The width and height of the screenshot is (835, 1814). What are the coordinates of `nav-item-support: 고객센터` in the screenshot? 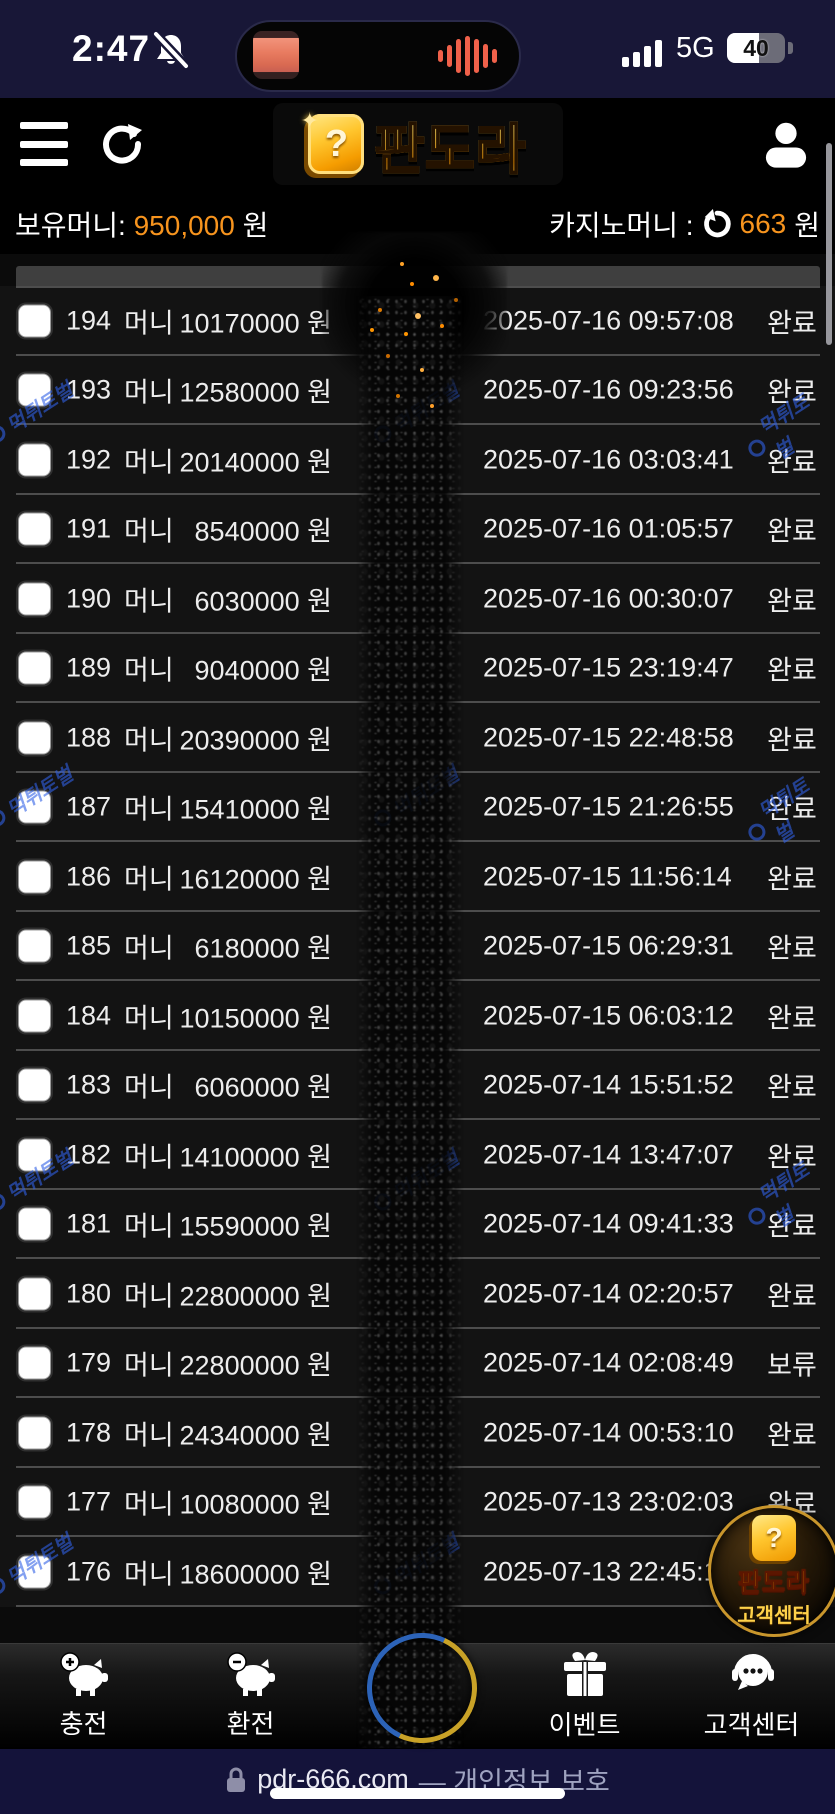 It's located at (751, 1696).